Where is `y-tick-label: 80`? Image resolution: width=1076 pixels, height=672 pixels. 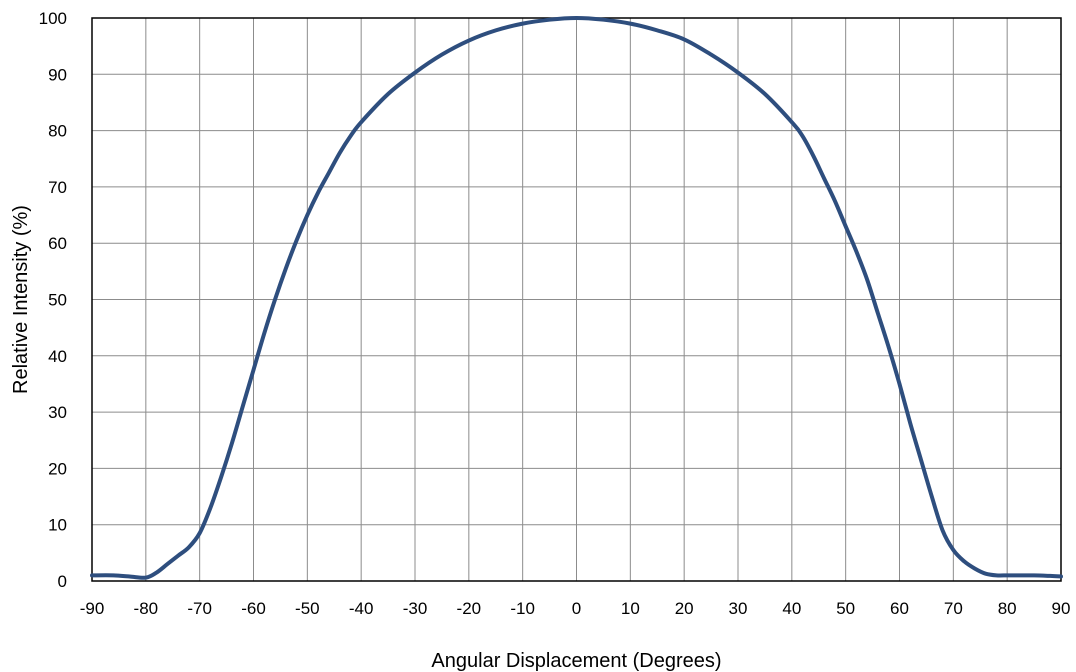
y-tick-label: 80 is located at coordinates (57, 131).